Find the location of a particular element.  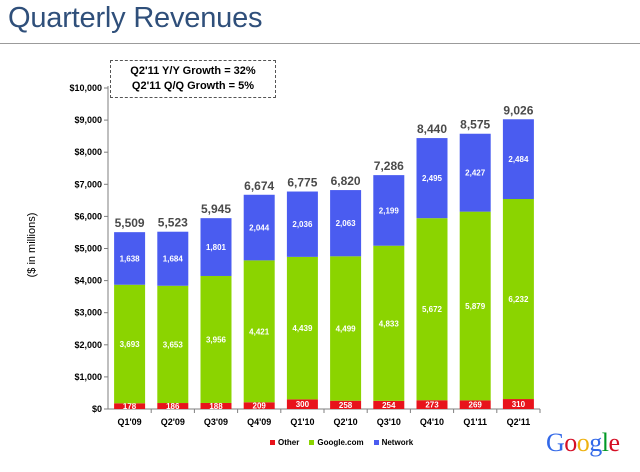

bar-total-label: 8,575 is located at coordinates (475, 125).